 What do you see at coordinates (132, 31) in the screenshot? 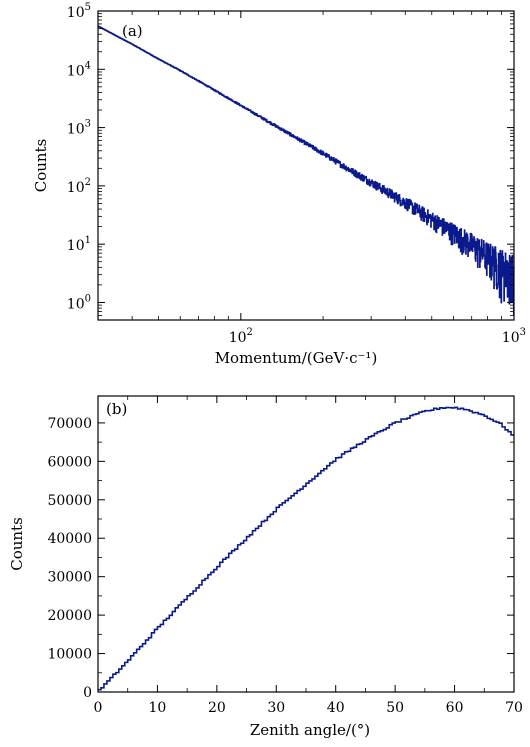
I see `panel-label-a: (a)` at bounding box center [132, 31].